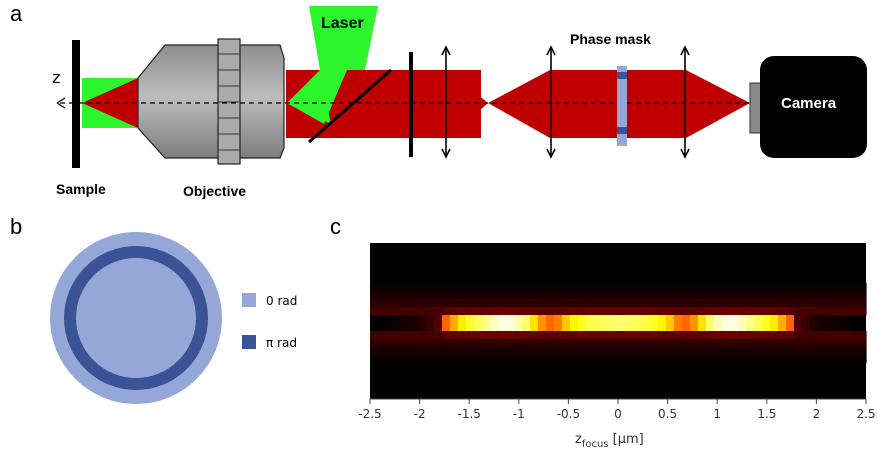  Describe the element at coordinates (342, 23) in the screenshot. I see `laser-label: Laser` at that location.